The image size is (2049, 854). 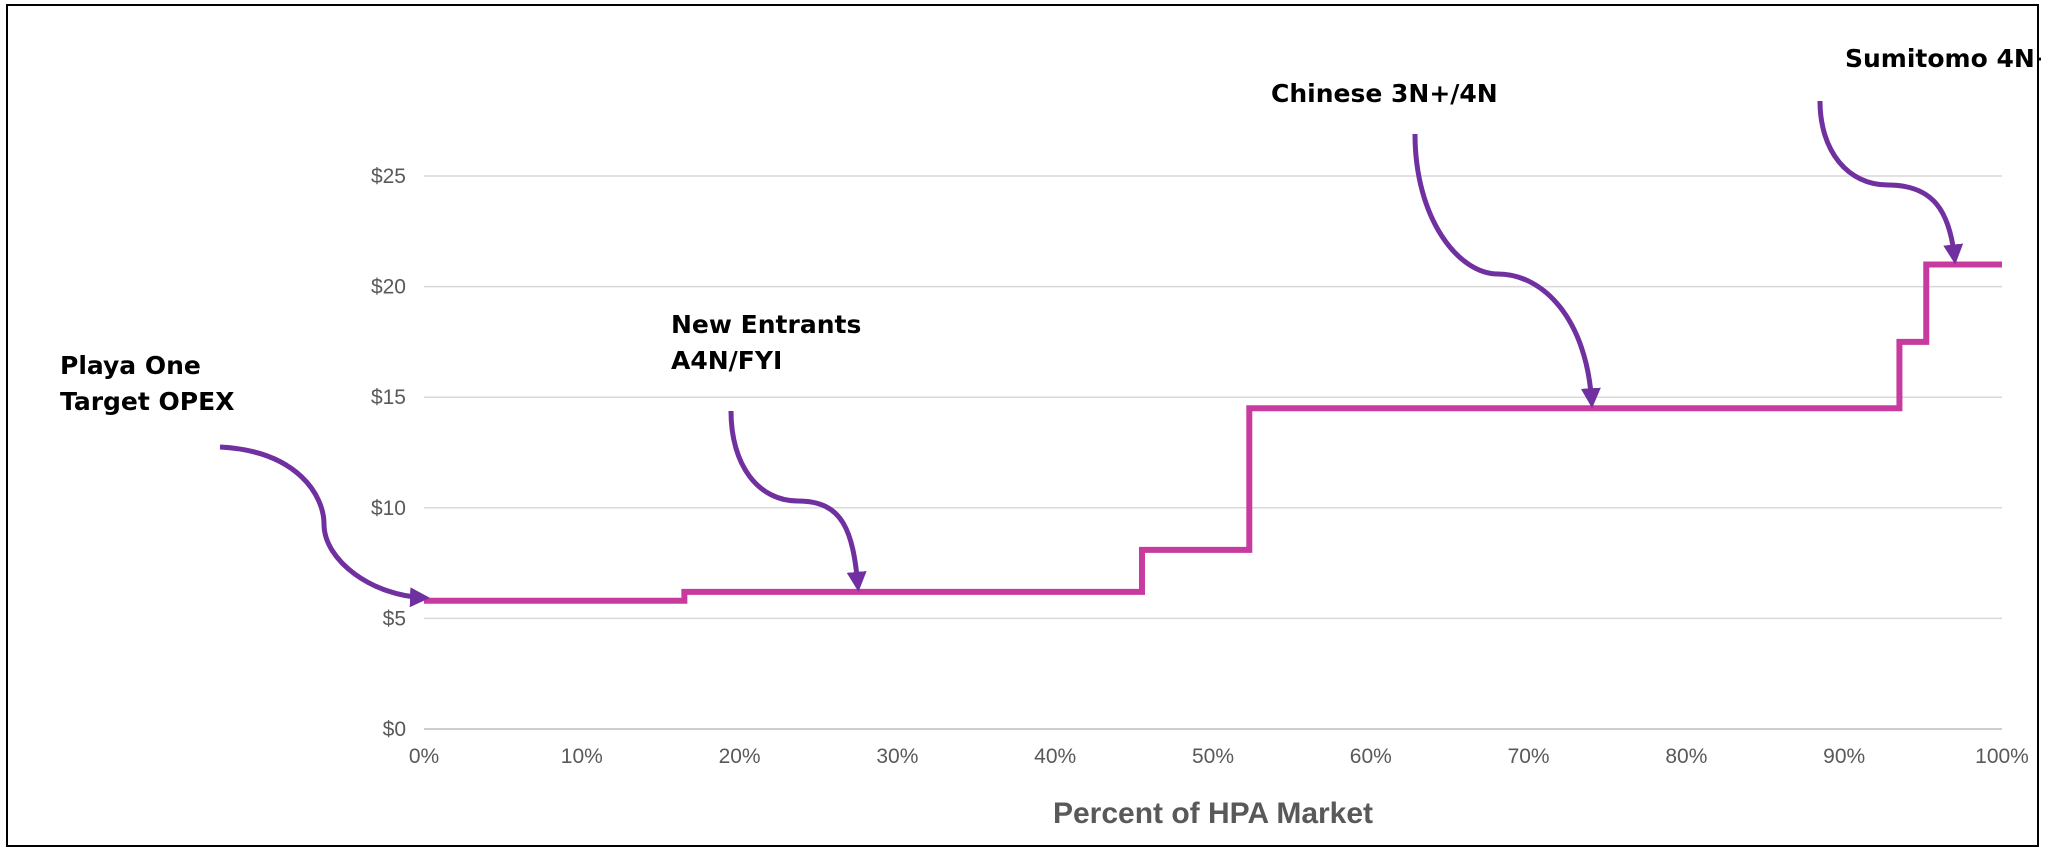 I want to click on x-axis-ticks: 0% 10% 20% 30% 40% 50% 60% 70% 80% 90% 100%, so click(x=1219, y=756).